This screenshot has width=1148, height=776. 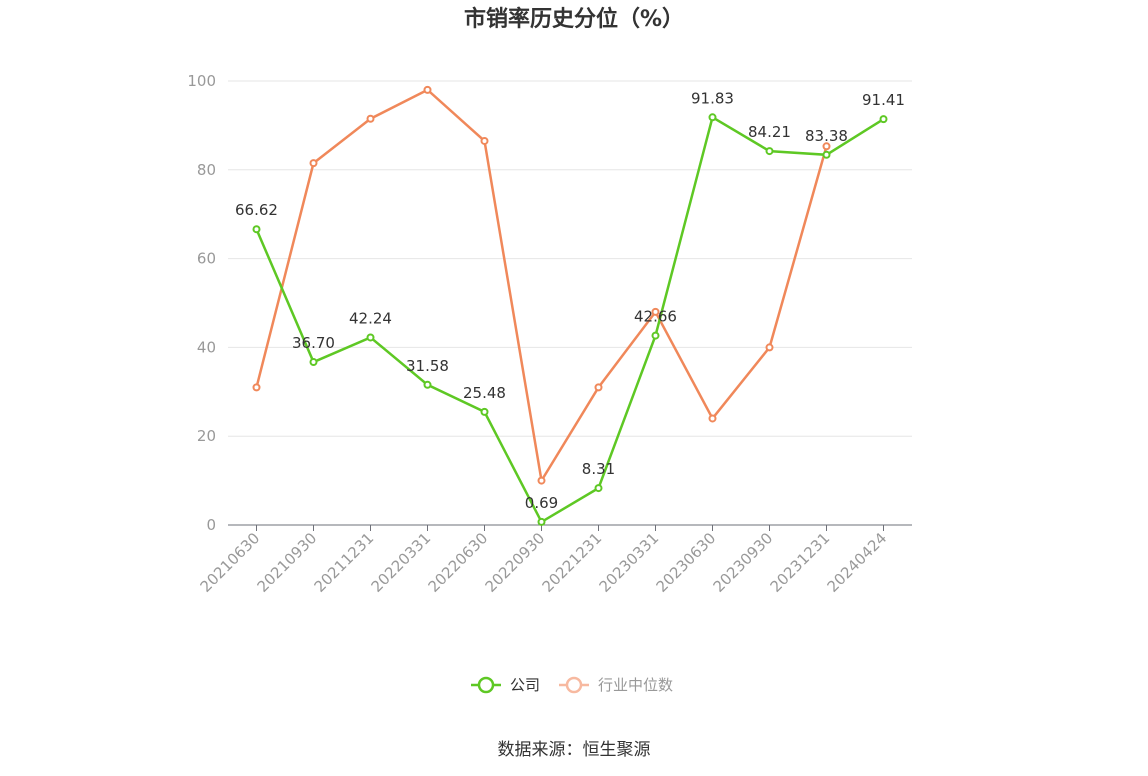 I want to click on data-source: 数据来源：恒生聚源, so click(x=574, y=750).